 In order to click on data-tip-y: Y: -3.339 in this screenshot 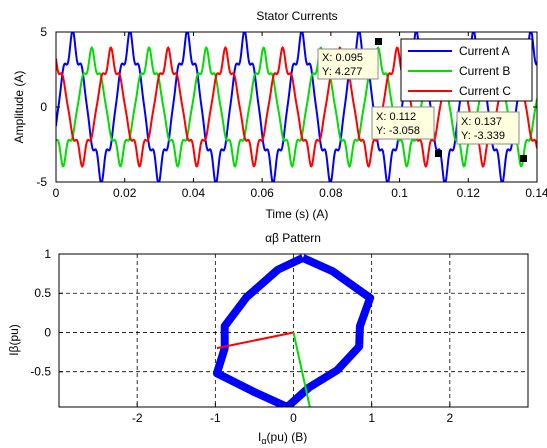, I will do `click(483, 136)`.